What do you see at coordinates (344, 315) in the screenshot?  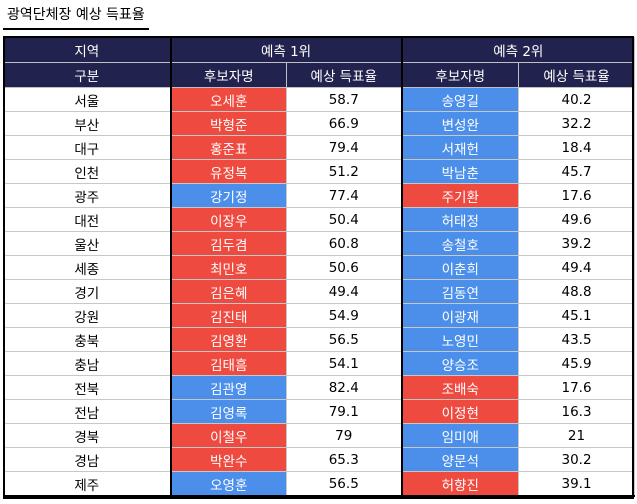 I see `first-rate-cell: 54.9` at bounding box center [344, 315].